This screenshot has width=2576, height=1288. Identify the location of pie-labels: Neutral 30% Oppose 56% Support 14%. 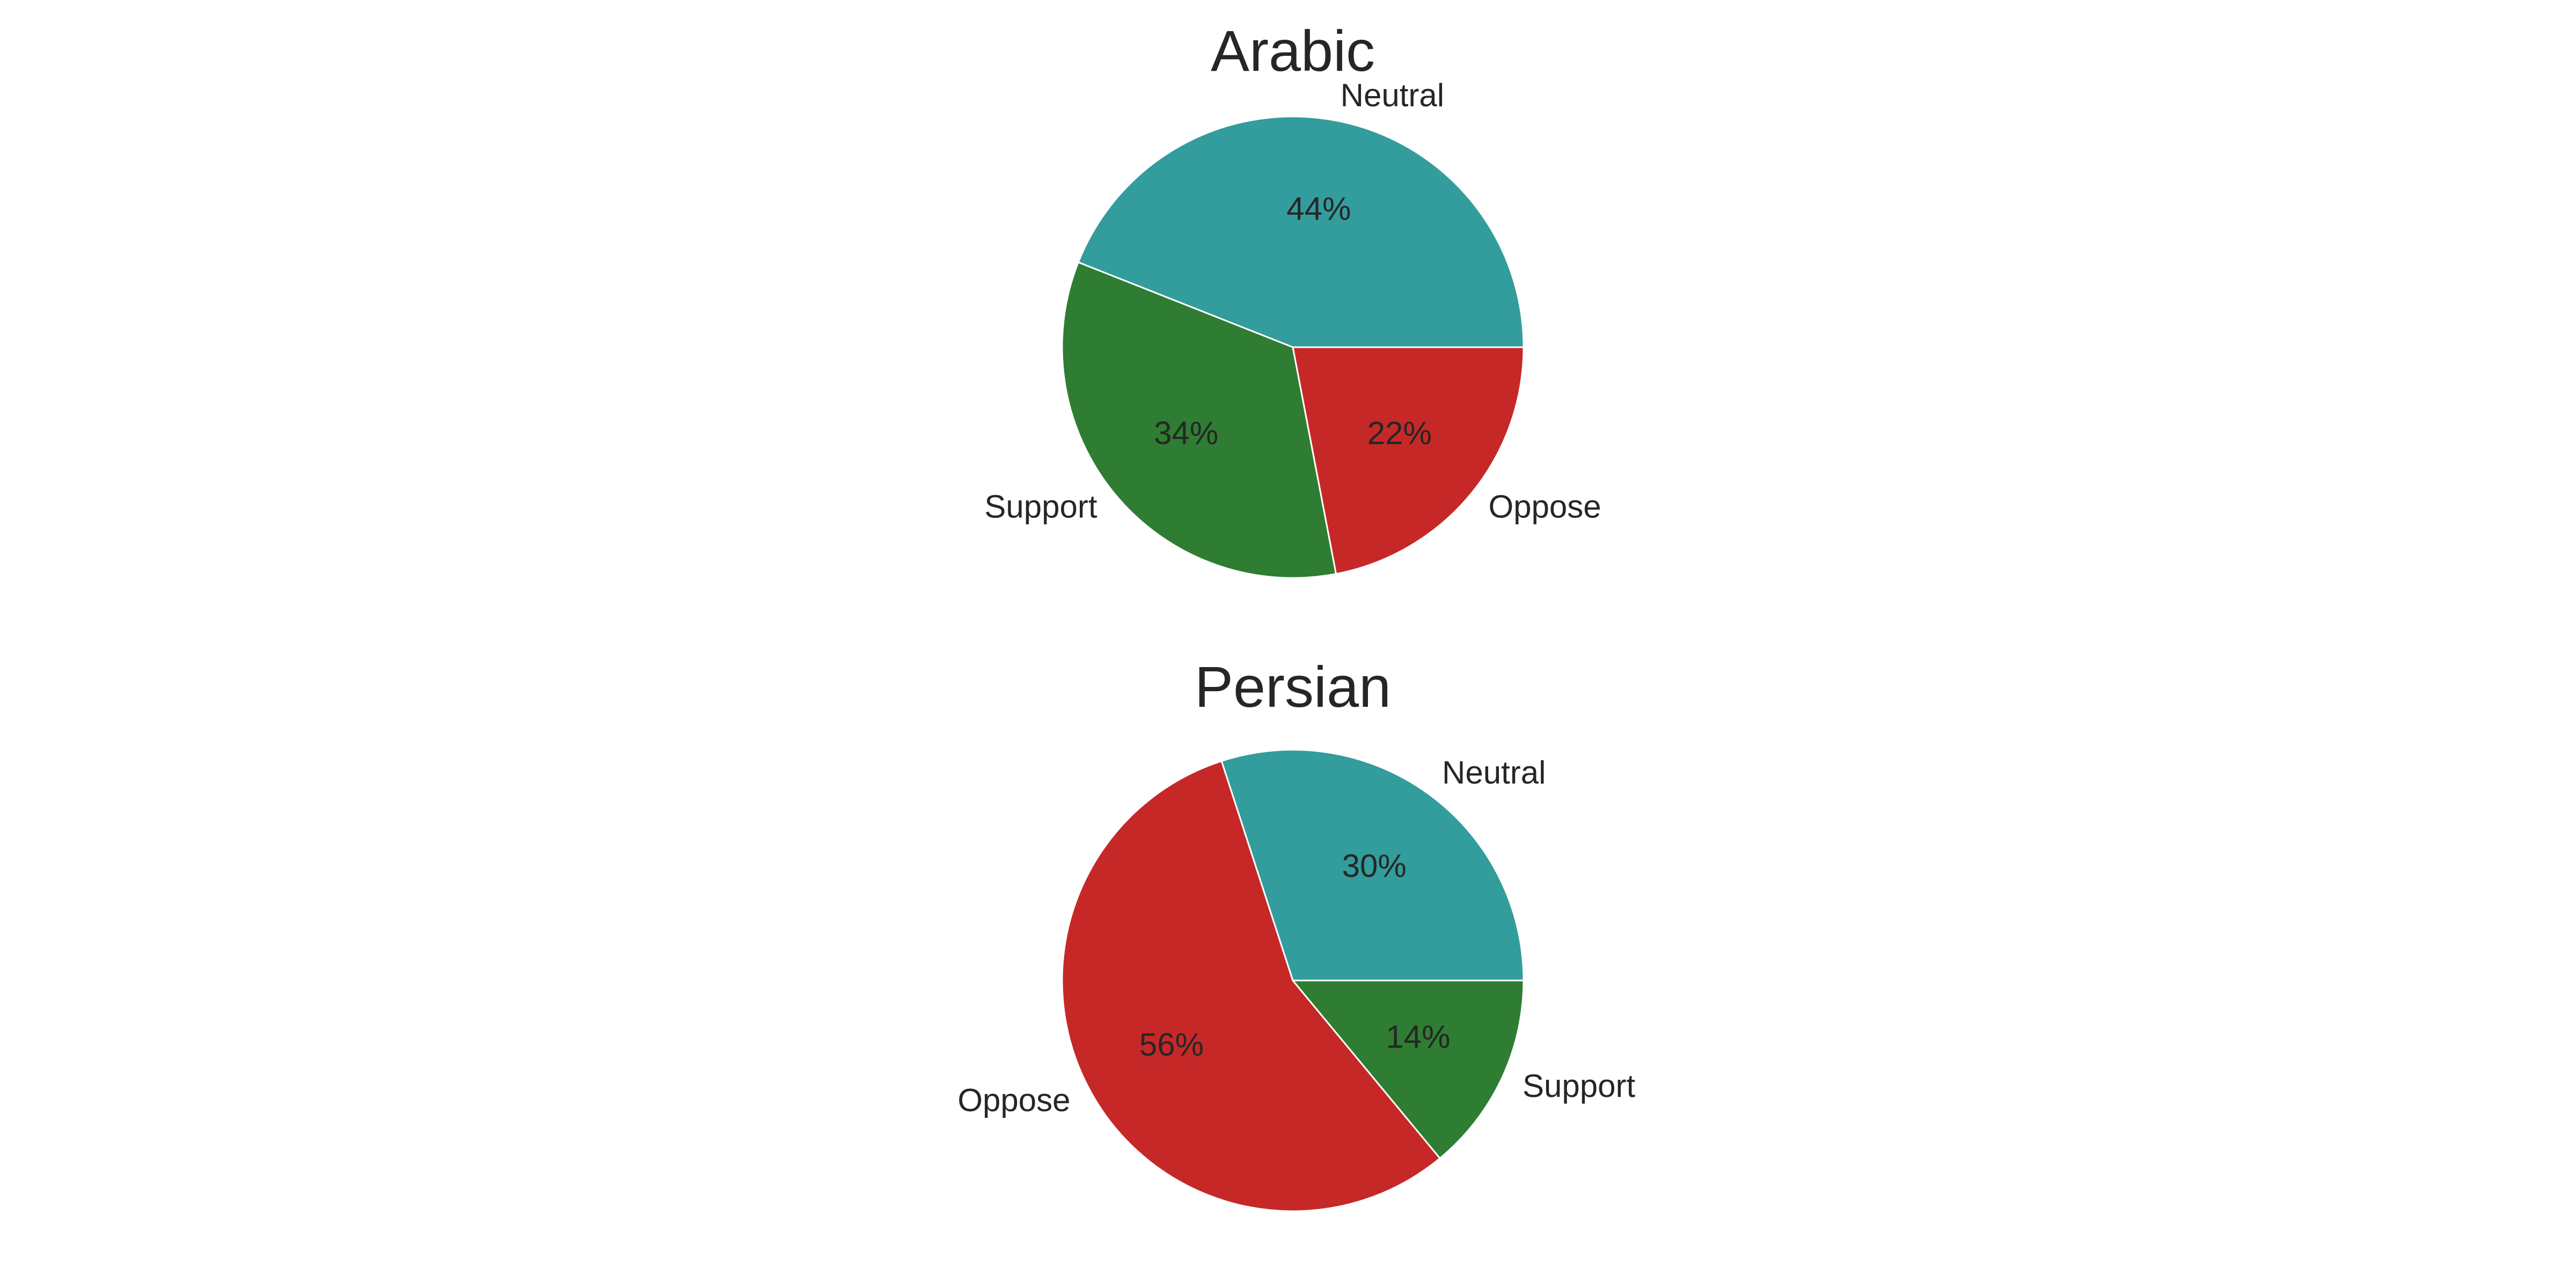
(1296, 936).